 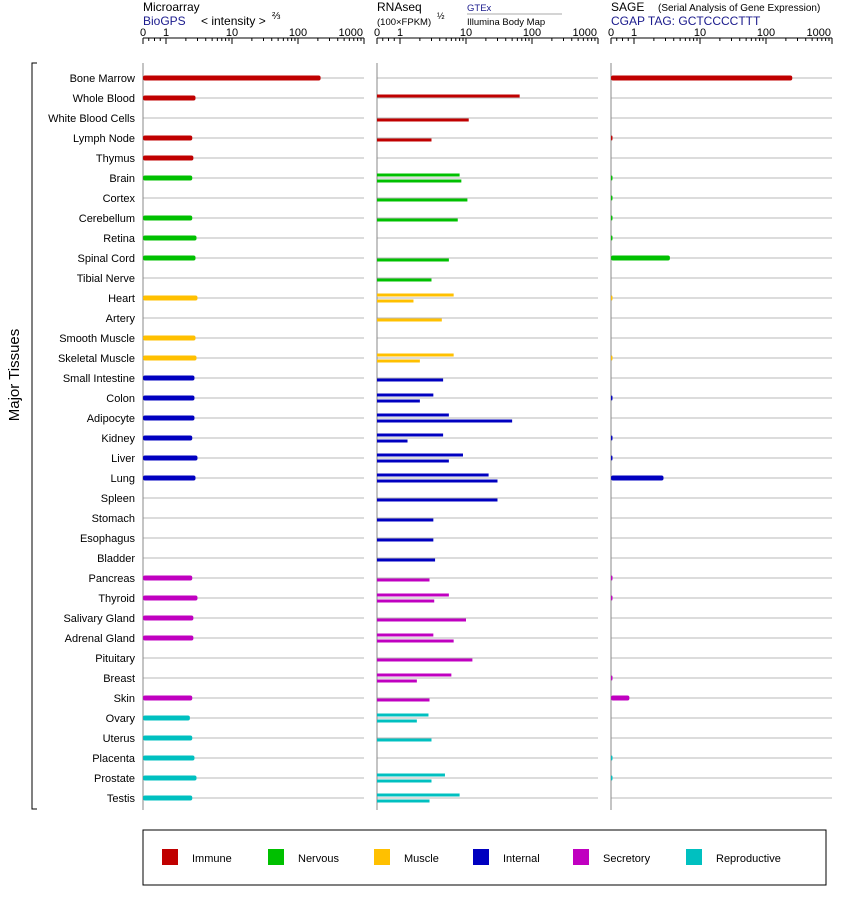 What do you see at coordinates (124, 699) in the screenshot?
I see `tissue-label: Skin` at bounding box center [124, 699].